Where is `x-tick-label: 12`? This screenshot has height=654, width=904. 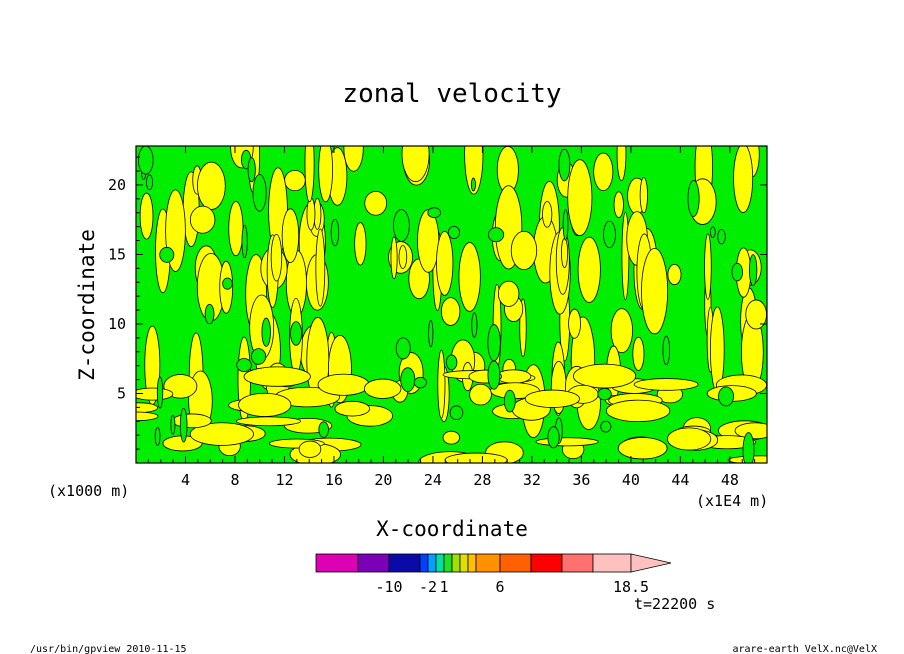
x-tick-label: 12 is located at coordinates (284, 480).